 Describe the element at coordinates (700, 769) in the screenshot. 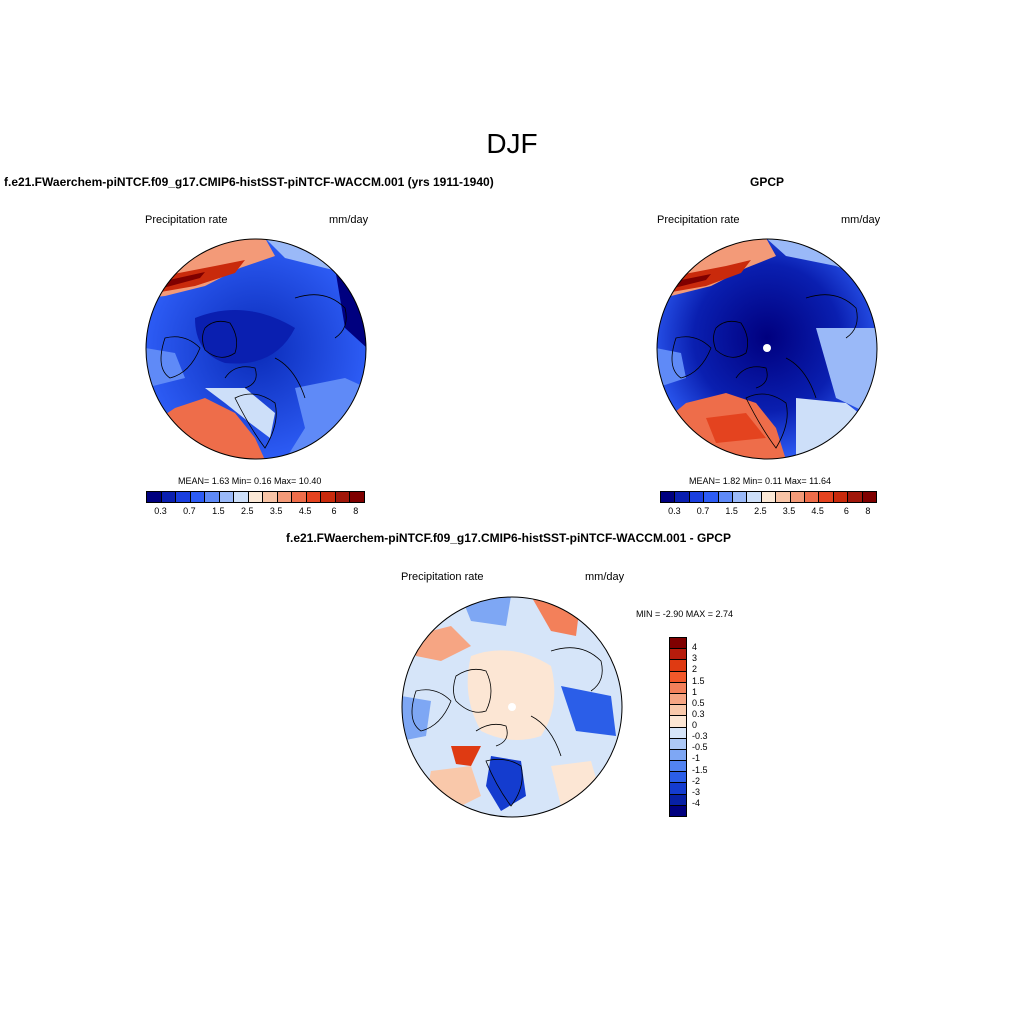

I see `colorbar-tick-label: -1.5` at that location.